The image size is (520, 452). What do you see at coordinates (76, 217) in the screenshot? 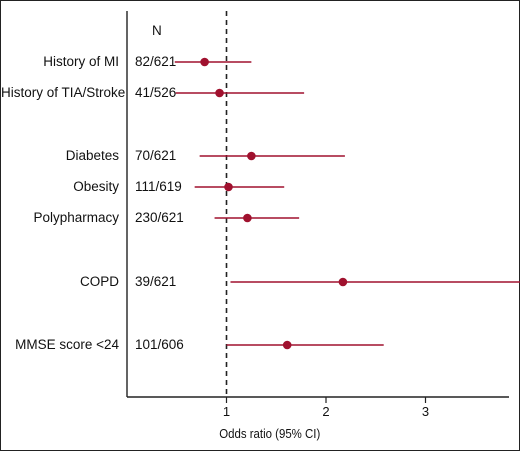
I see `row-label: Polypharmacy` at bounding box center [76, 217].